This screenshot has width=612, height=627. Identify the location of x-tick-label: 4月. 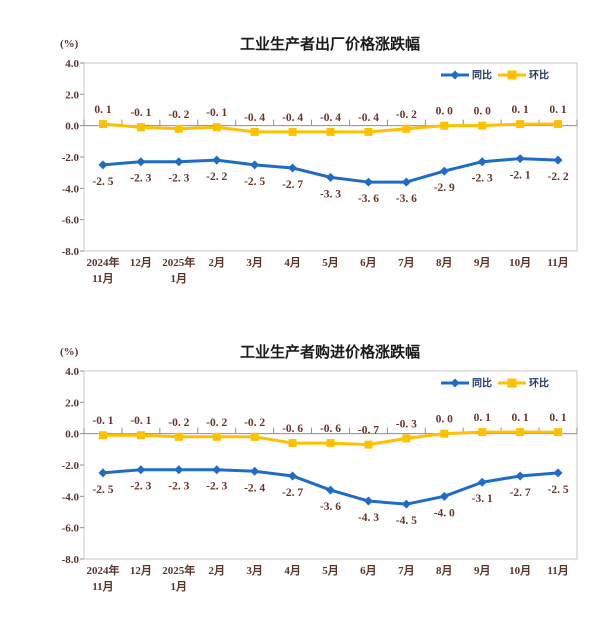
(292, 570).